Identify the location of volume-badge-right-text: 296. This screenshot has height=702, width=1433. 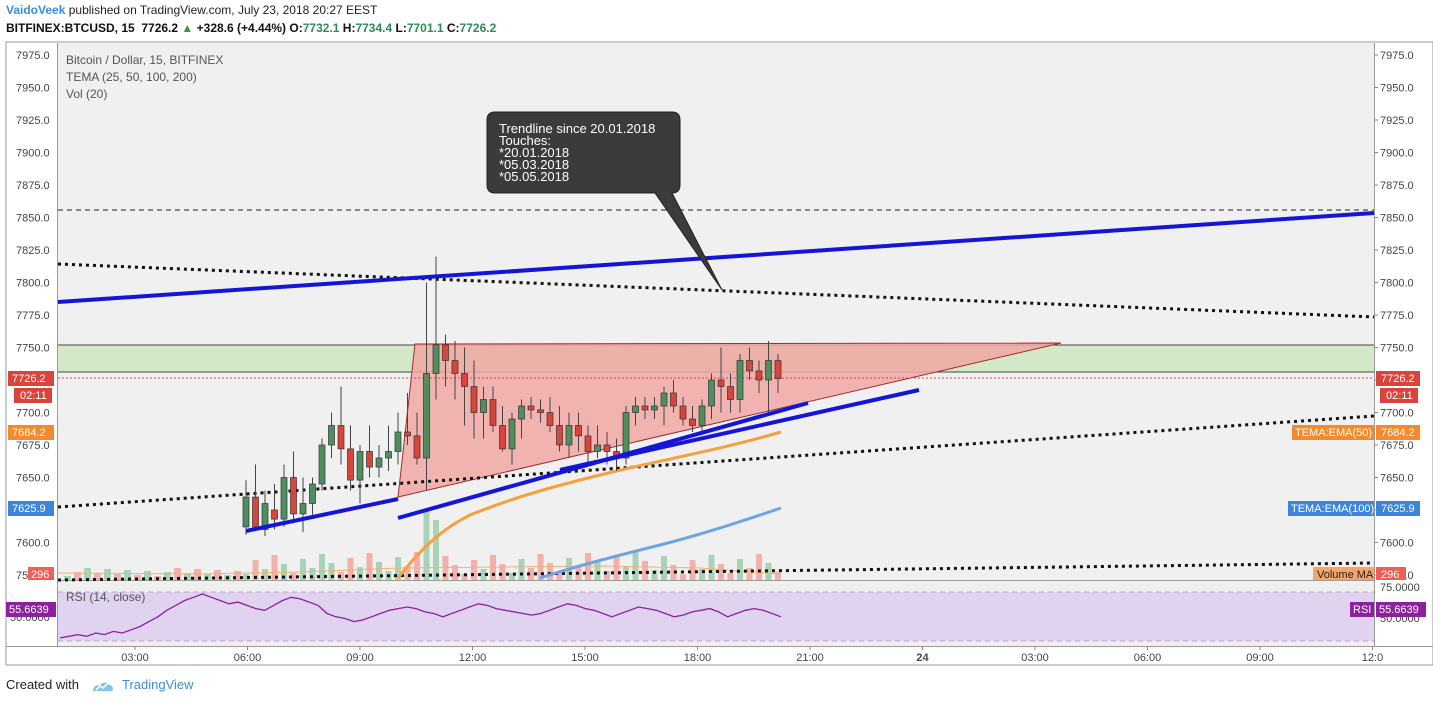
(1390, 575).